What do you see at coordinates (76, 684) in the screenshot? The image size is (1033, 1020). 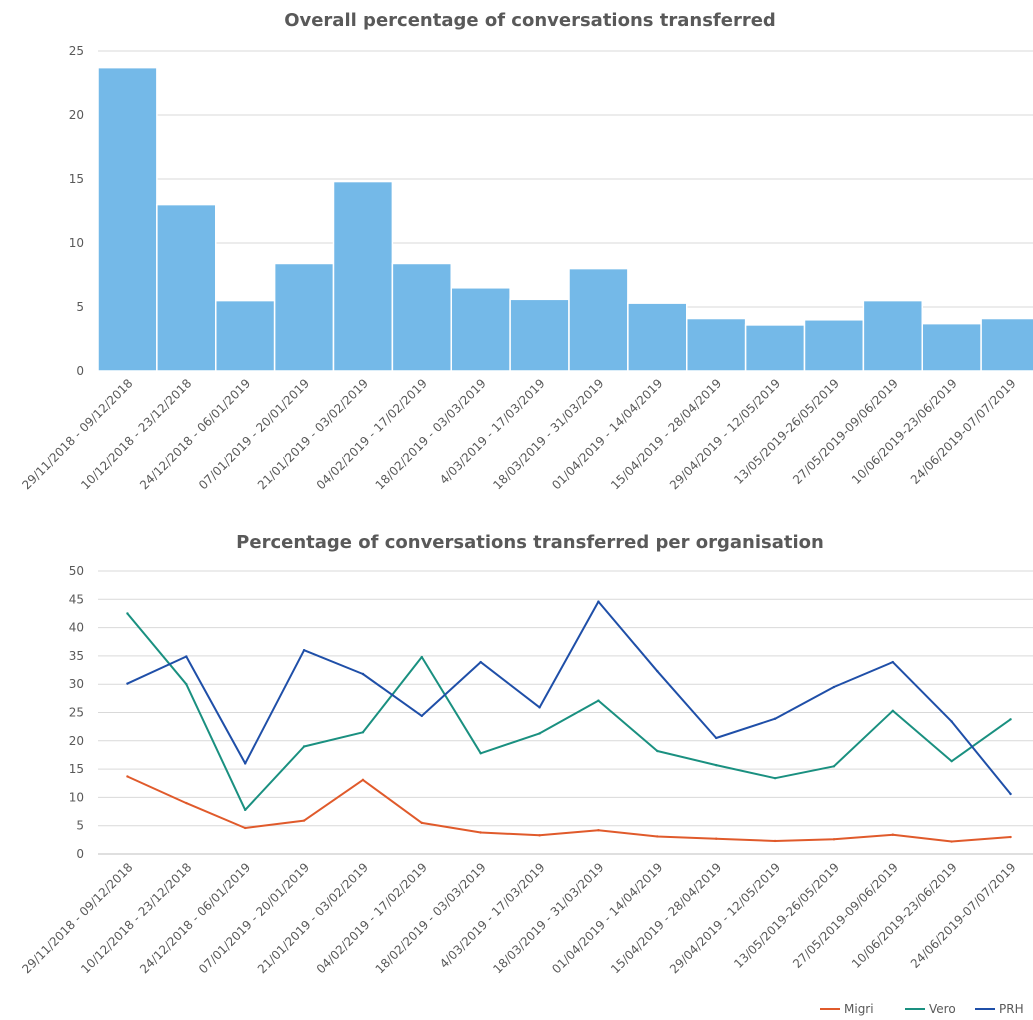 I see `line-y-tick-label: 30` at bounding box center [76, 684].